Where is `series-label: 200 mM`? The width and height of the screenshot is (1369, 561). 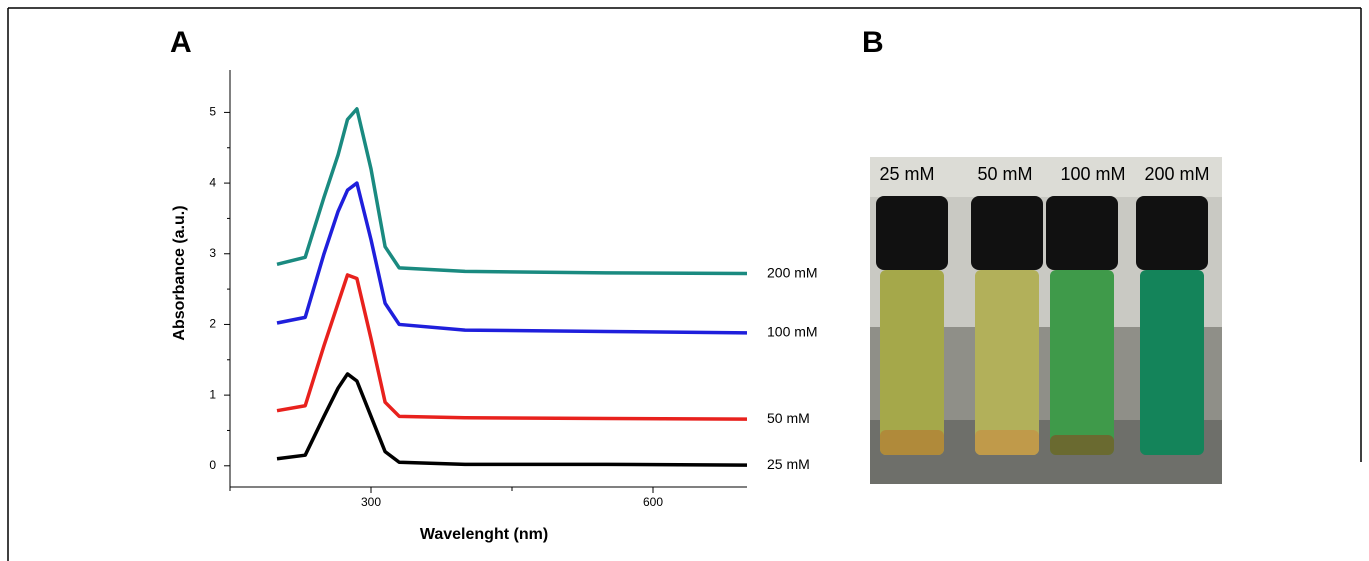 series-label: 200 mM is located at coordinates (792, 272).